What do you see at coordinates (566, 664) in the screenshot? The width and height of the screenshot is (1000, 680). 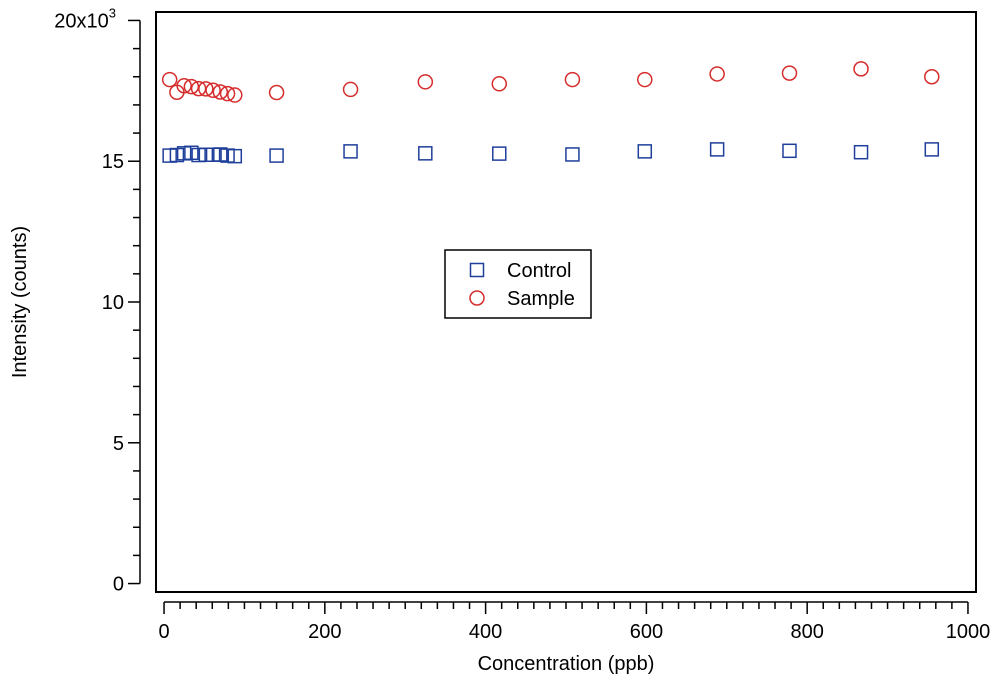 I see `x-axis-label: Concentration (ppb)` at bounding box center [566, 664].